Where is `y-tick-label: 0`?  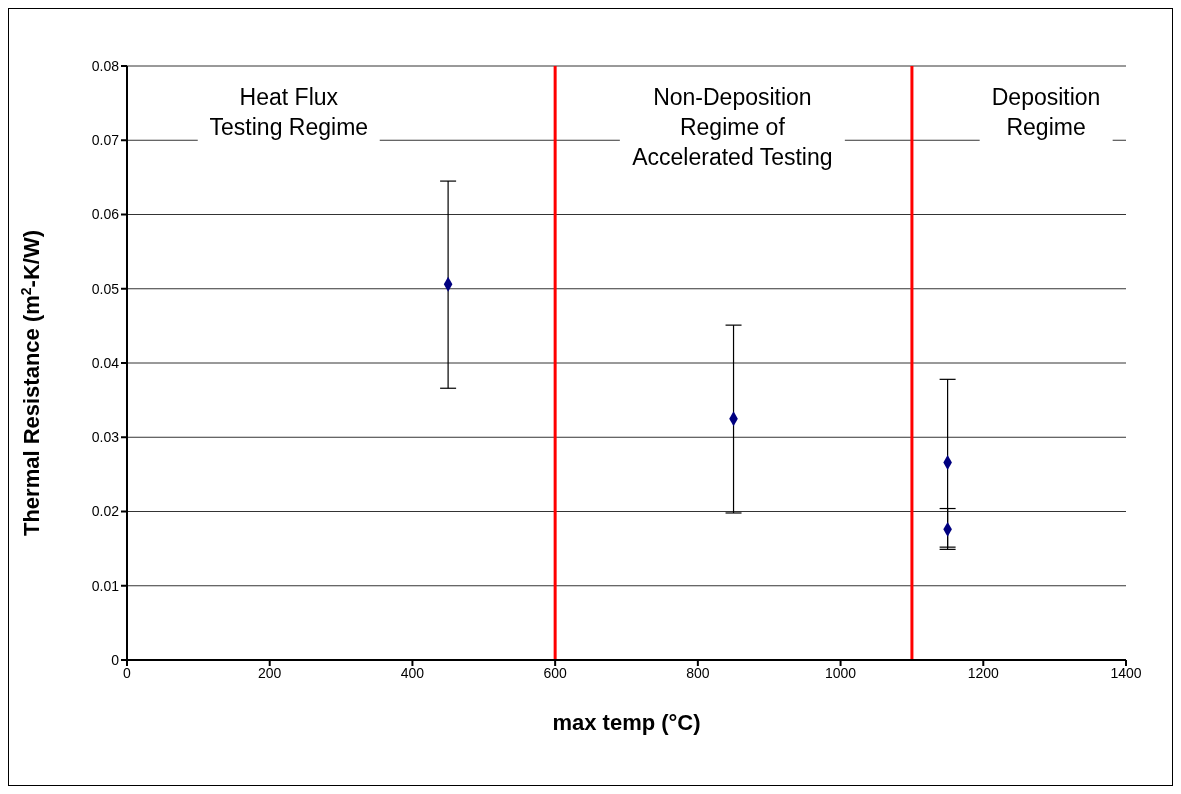
y-tick-label: 0 is located at coordinates (115, 659).